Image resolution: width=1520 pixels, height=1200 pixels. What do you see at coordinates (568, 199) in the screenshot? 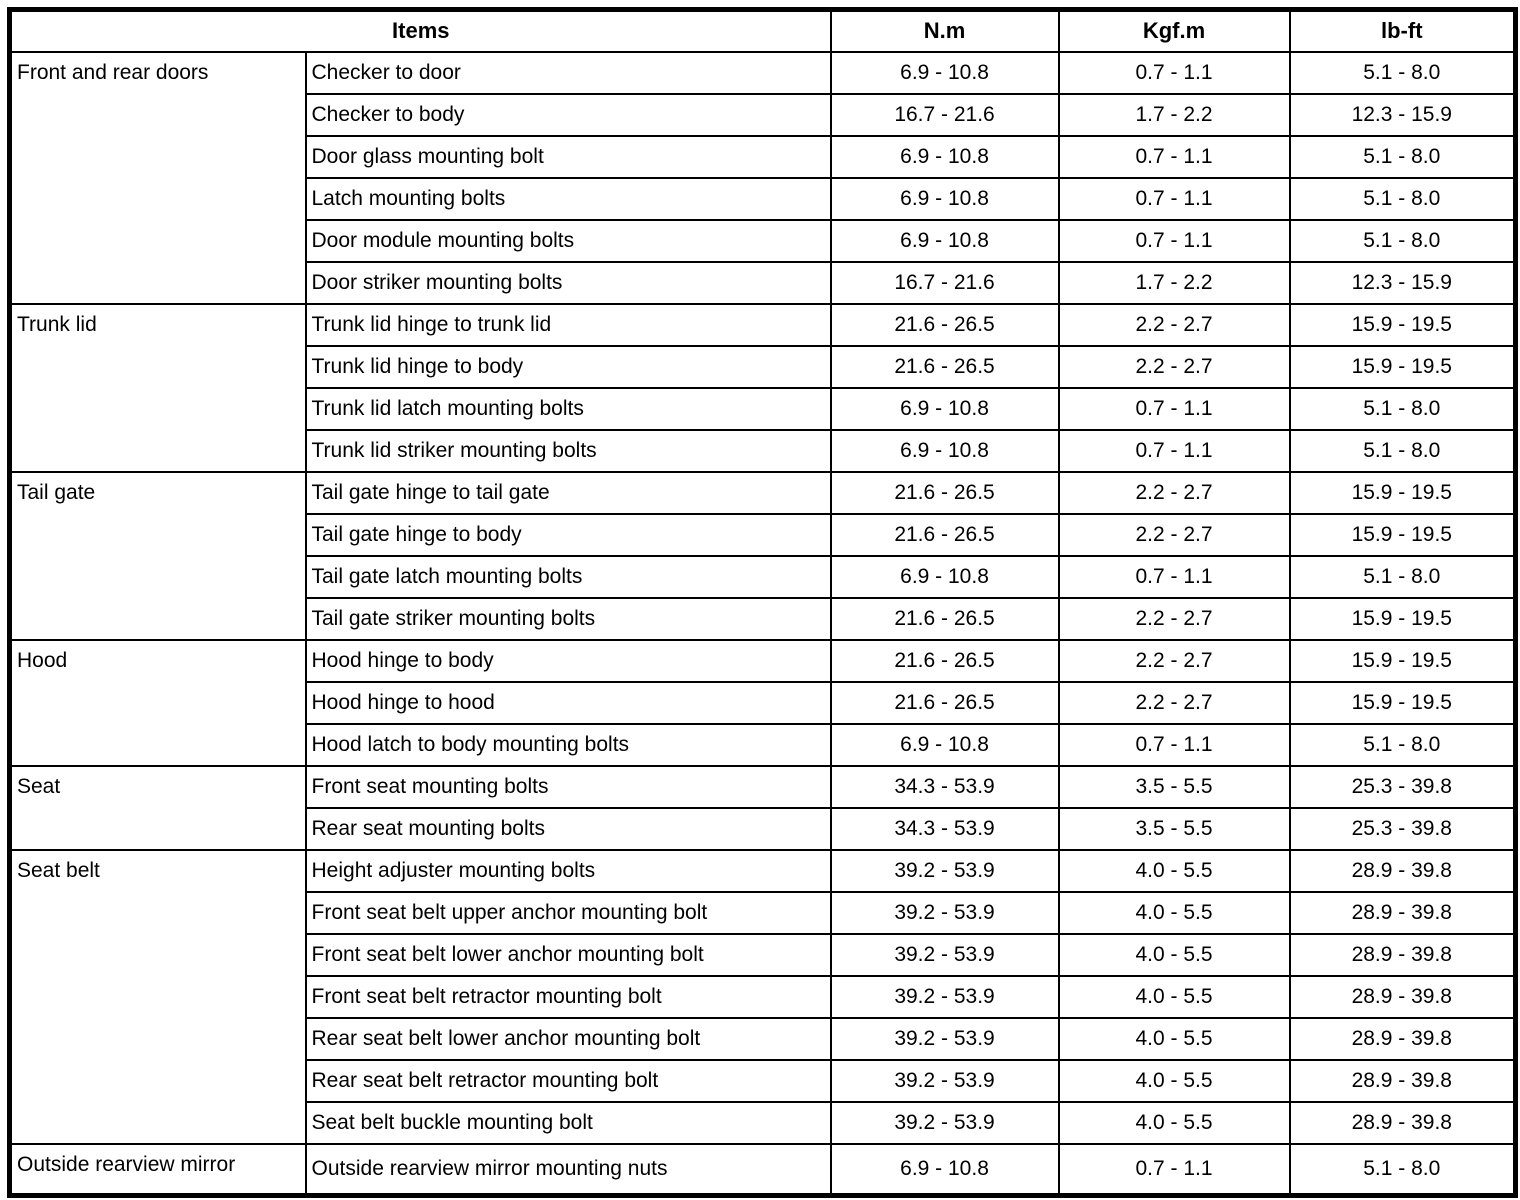
I see `item-cell: Latch mounting bolts` at bounding box center [568, 199].